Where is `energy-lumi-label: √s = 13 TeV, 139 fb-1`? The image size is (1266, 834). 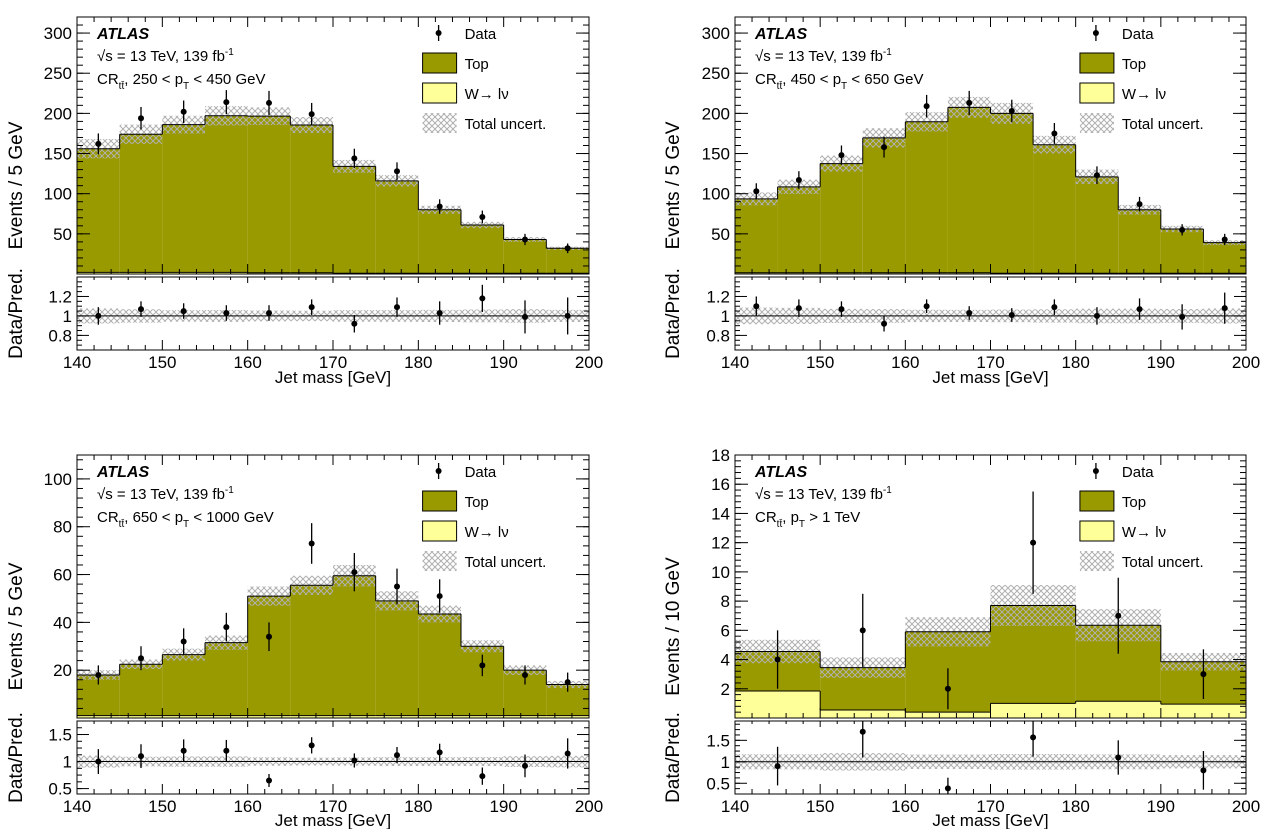
energy-lumi-label: √s = 13 TeV, 139 fb-1 is located at coordinates (165, 56).